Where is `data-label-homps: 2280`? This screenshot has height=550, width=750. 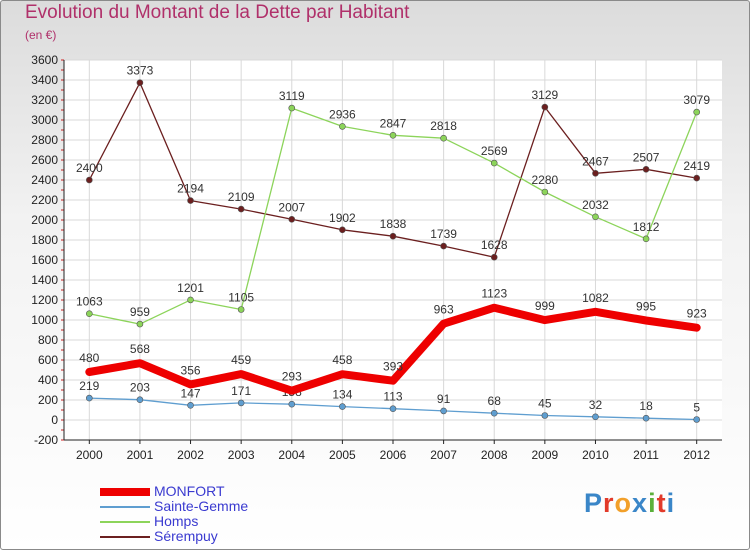 data-label-homps: 2280 is located at coordinates (544, 180).